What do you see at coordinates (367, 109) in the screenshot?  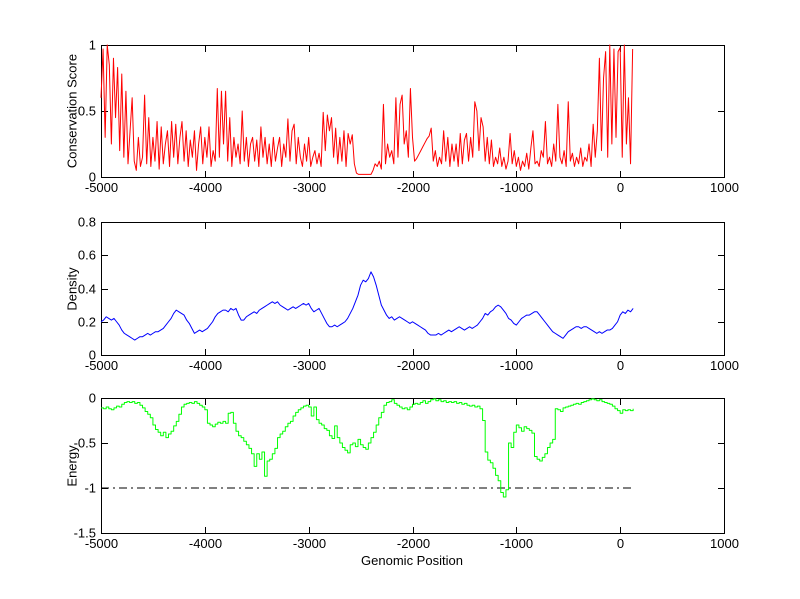 I see `conservation-score-series` at bounding box center [367, 109].